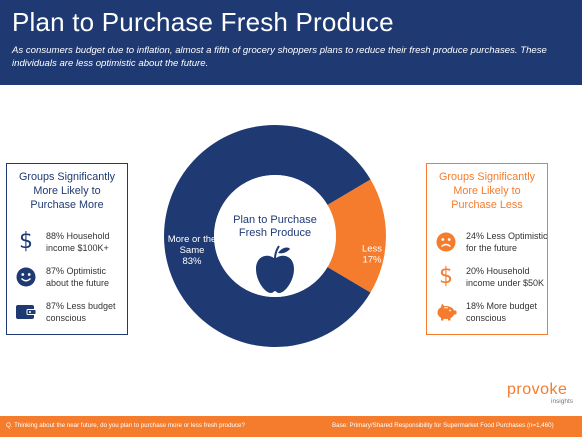 The height and width of the screenshot is (437, 582). What do you see at coordinates (26, 312) in the screenshot?
I see `wallet-icon` at bounding box center [26, 312].